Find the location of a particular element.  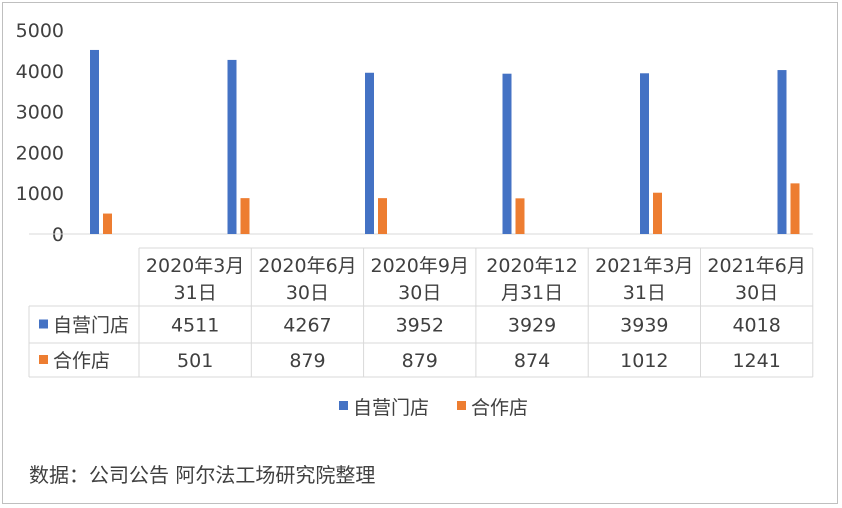

y-tick-label: 1000 is located at coordinates (40, 194).